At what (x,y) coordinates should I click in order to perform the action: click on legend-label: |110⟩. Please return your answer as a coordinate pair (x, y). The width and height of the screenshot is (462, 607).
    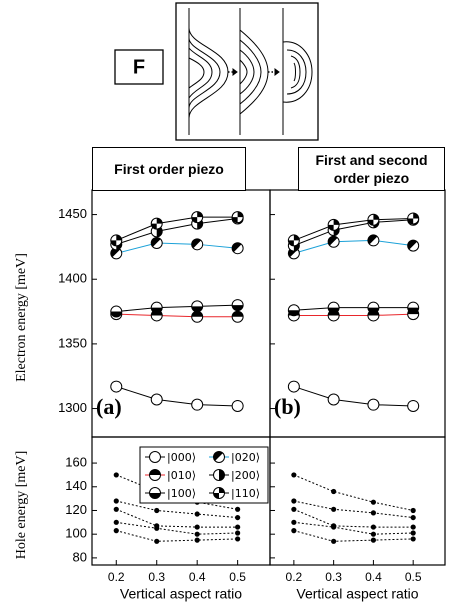
    Looking at the image, I should click on (245, 493).